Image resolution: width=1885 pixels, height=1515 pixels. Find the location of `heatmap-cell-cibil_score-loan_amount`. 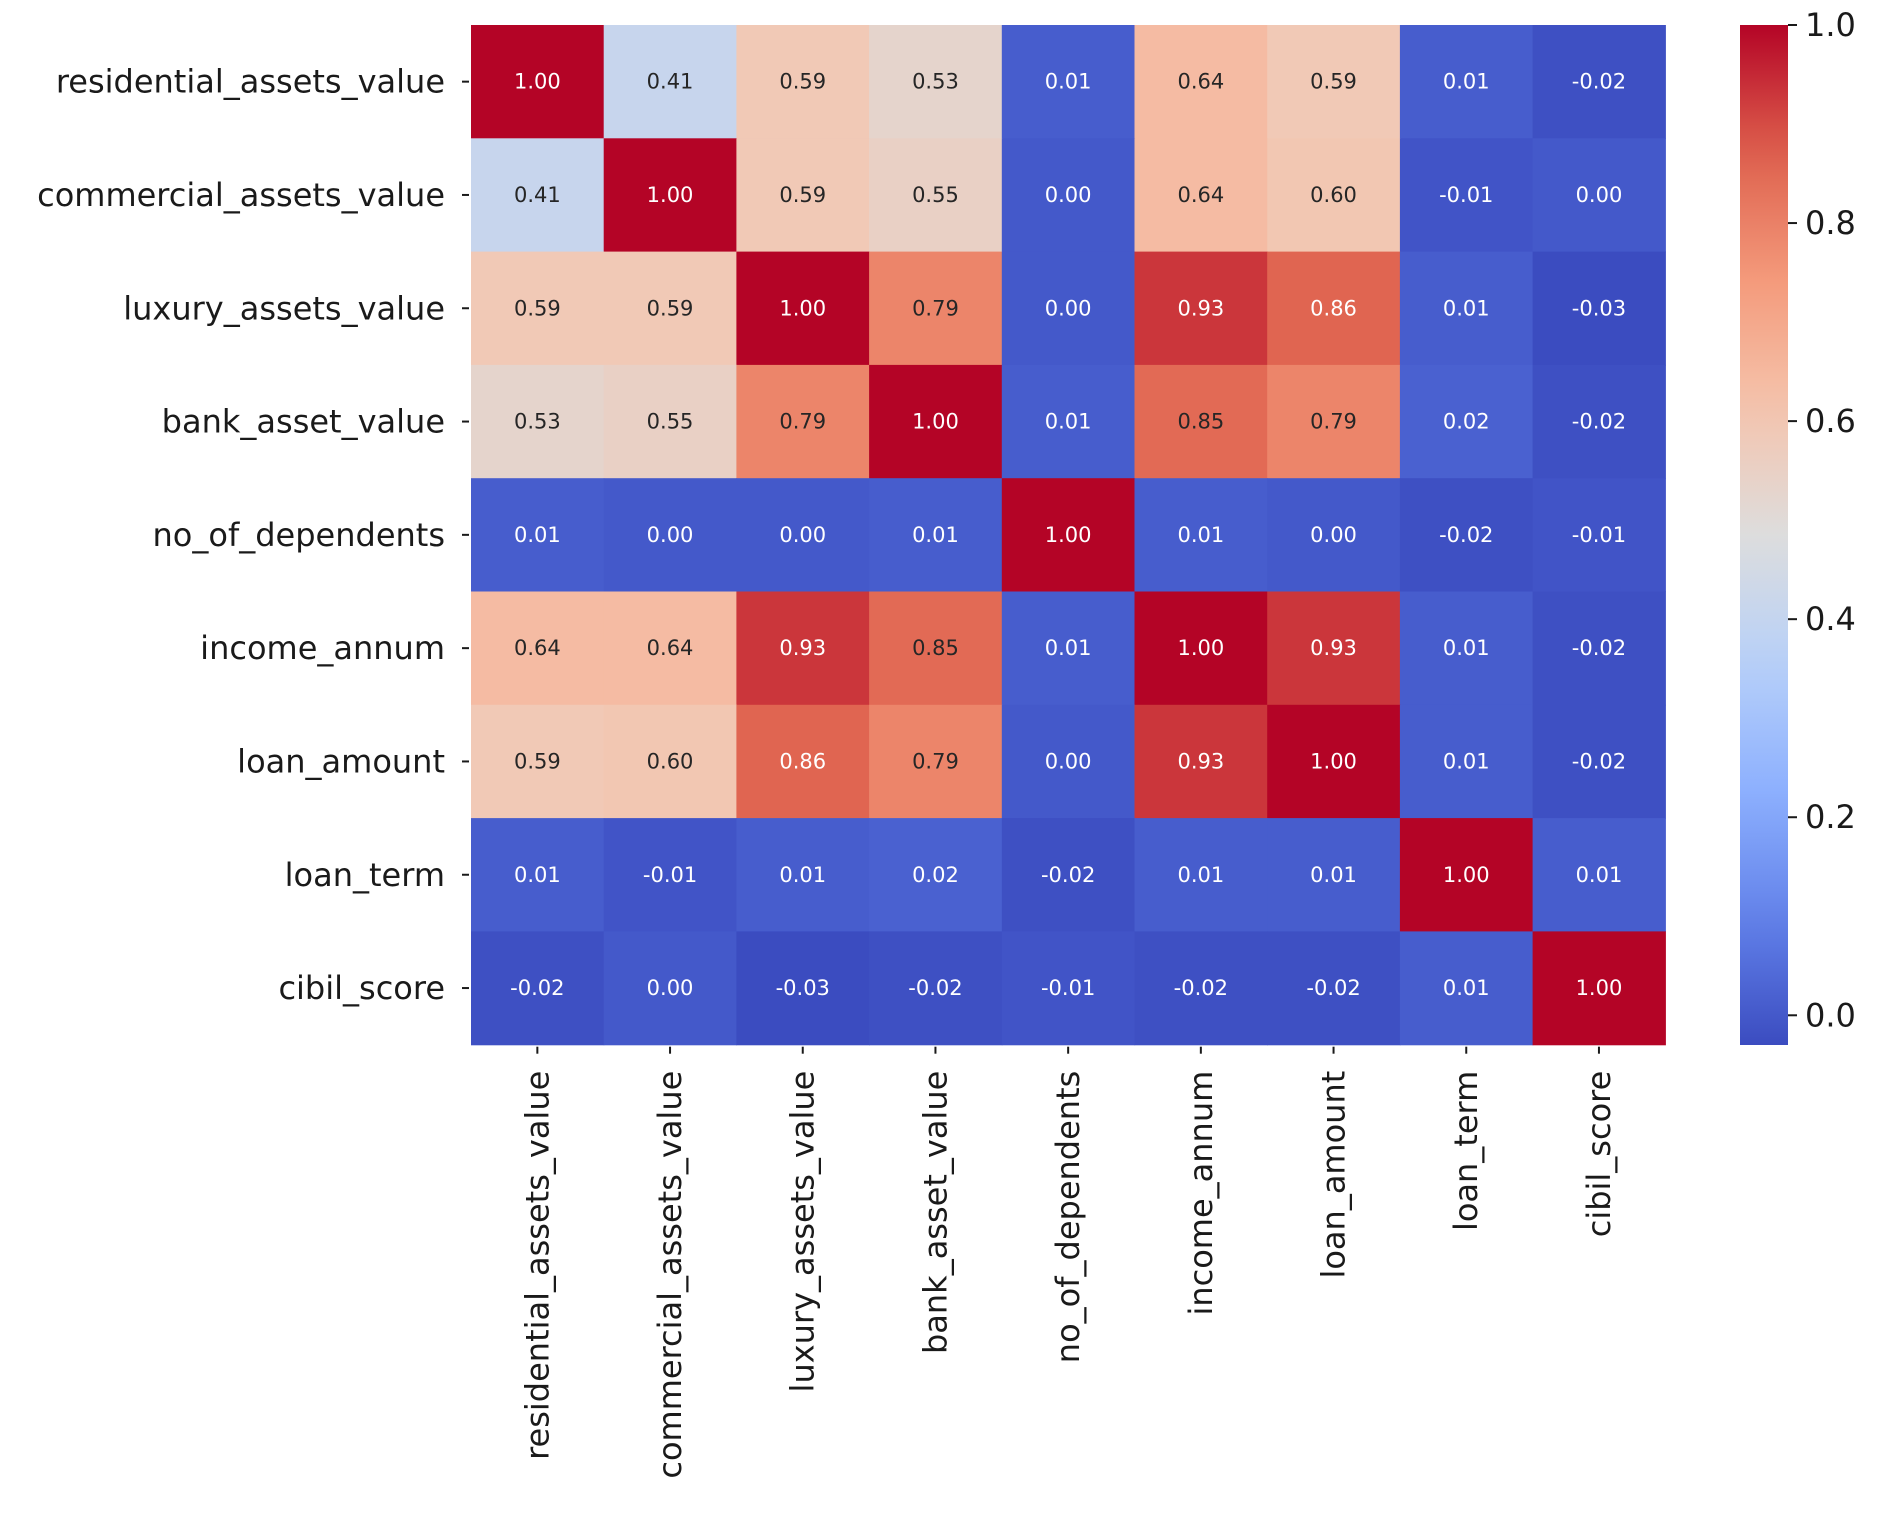

heatmap-cell-cibil_score-loan_amount is located at coordinates (1334, 988).